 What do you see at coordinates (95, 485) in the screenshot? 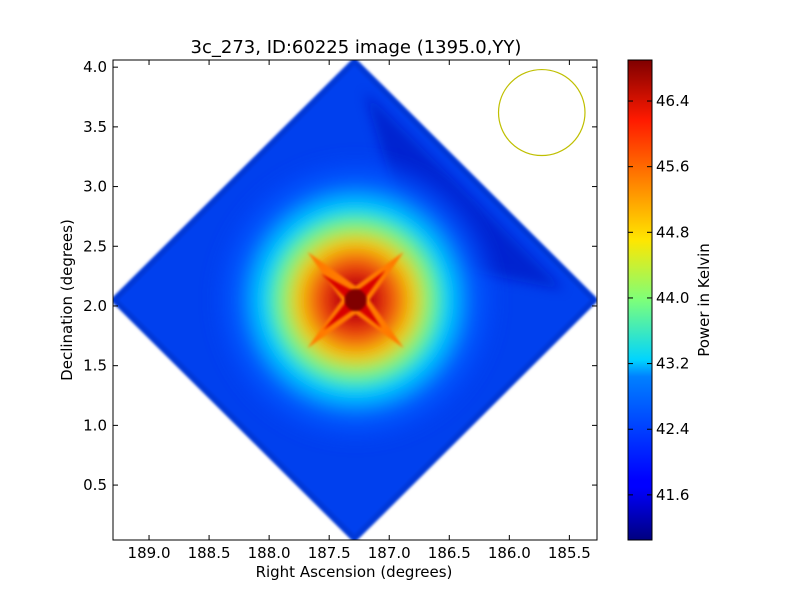
I see `y-tick-label: 0.5` at bounding box center [95, 485].